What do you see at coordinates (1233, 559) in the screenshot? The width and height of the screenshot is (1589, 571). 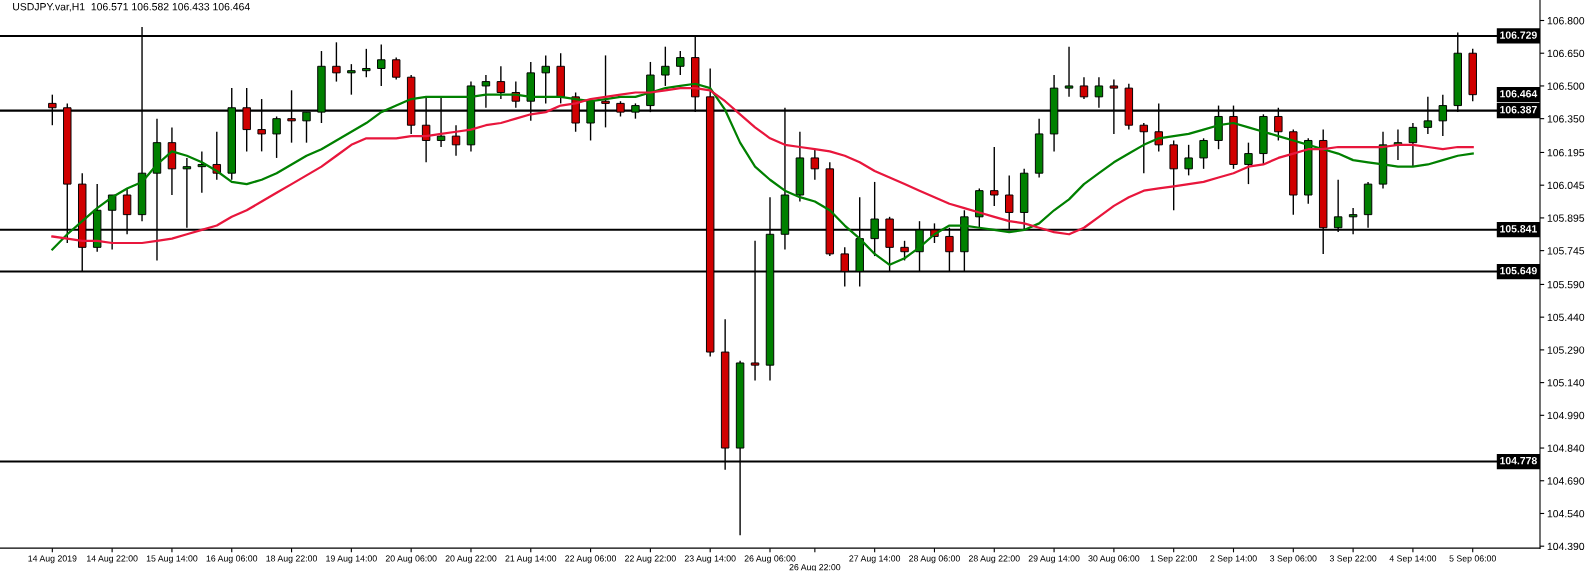 I see `x-tick-label: 2 Sep 14:00` at bounding box center [1233, 559].